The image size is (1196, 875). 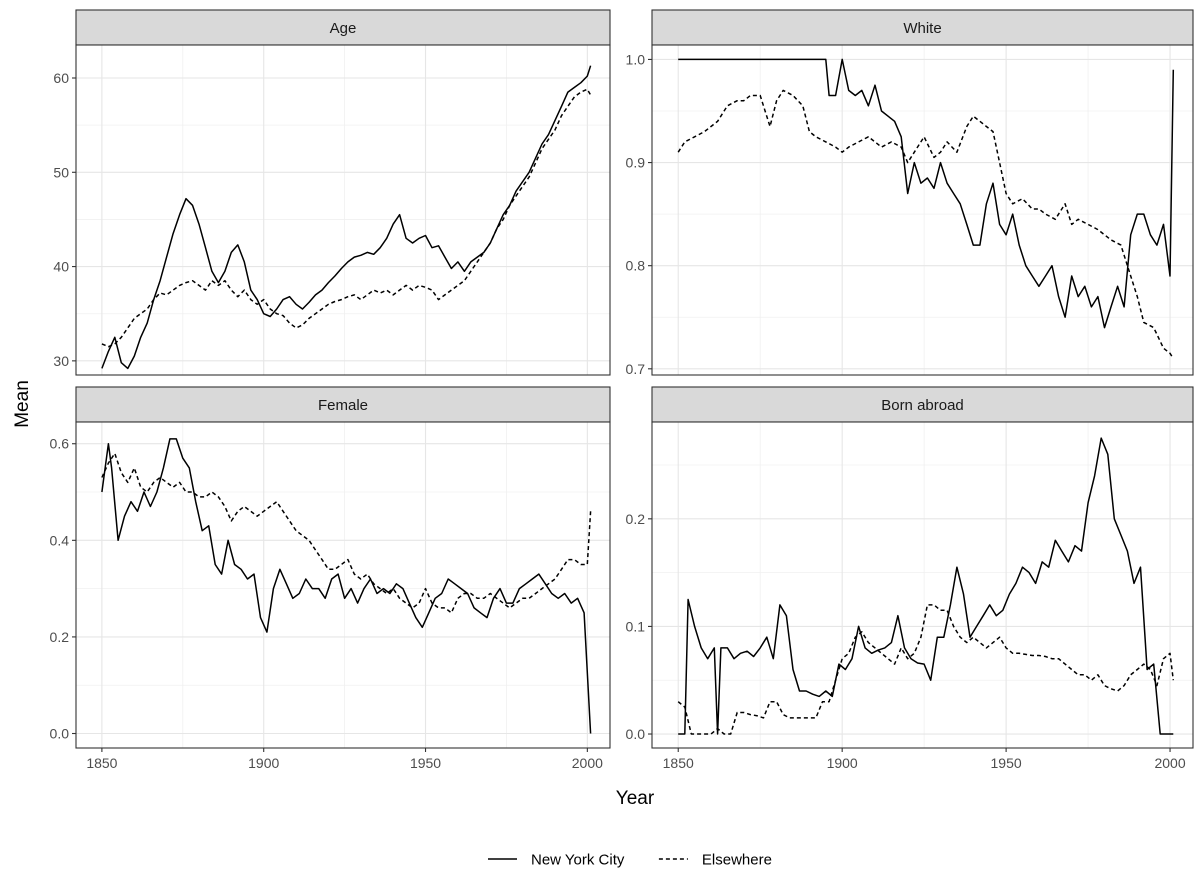 What do you see at coordinates (636, 266) in the screenshot?
I see `y-tick-label: 0.8` at bounding box center [636, 266].